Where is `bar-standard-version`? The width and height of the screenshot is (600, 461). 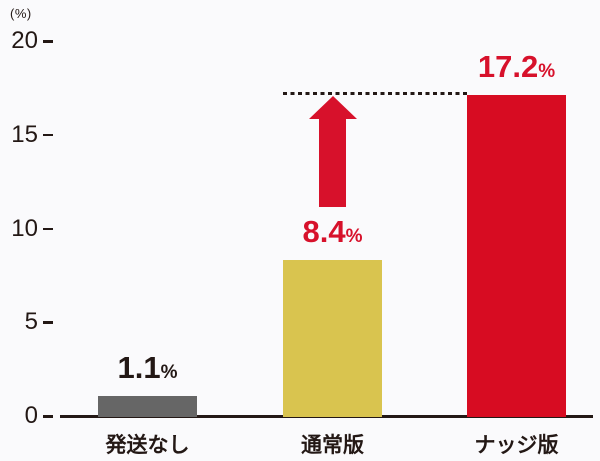 bar-standard-version is located at coordinates (332, 338).